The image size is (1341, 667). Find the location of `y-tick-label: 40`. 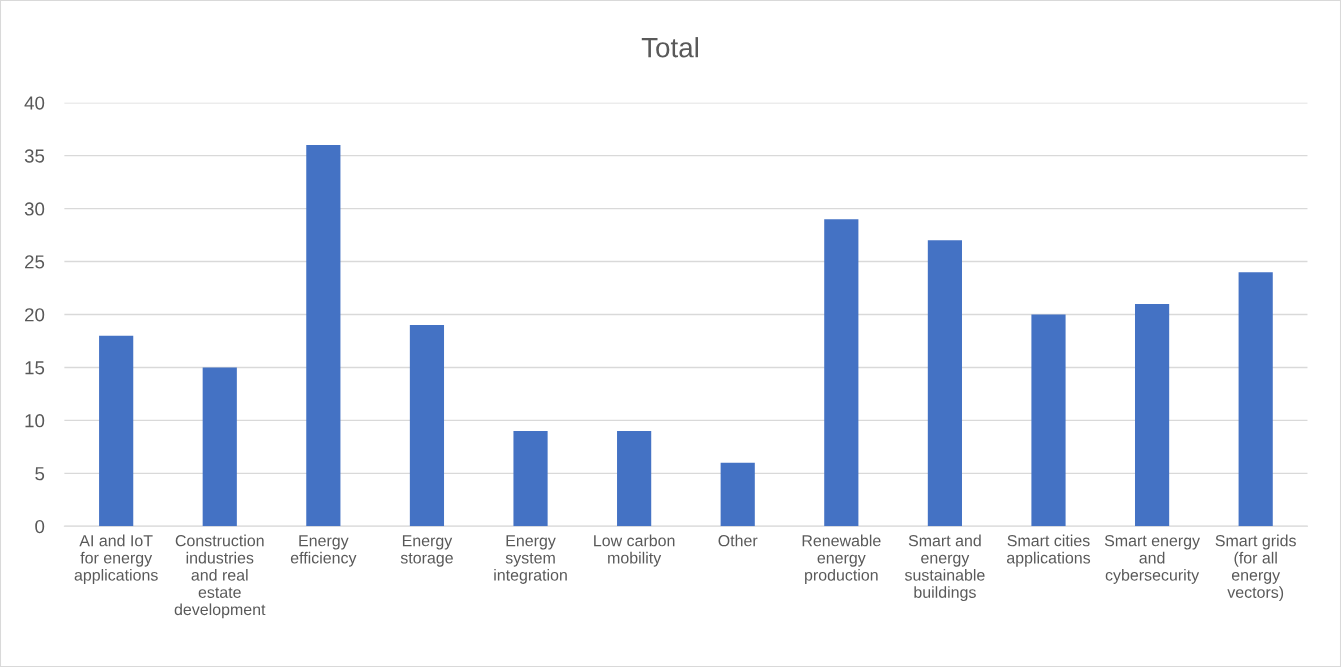

y-tick-label: 40 is located at coordinates (34, 103).